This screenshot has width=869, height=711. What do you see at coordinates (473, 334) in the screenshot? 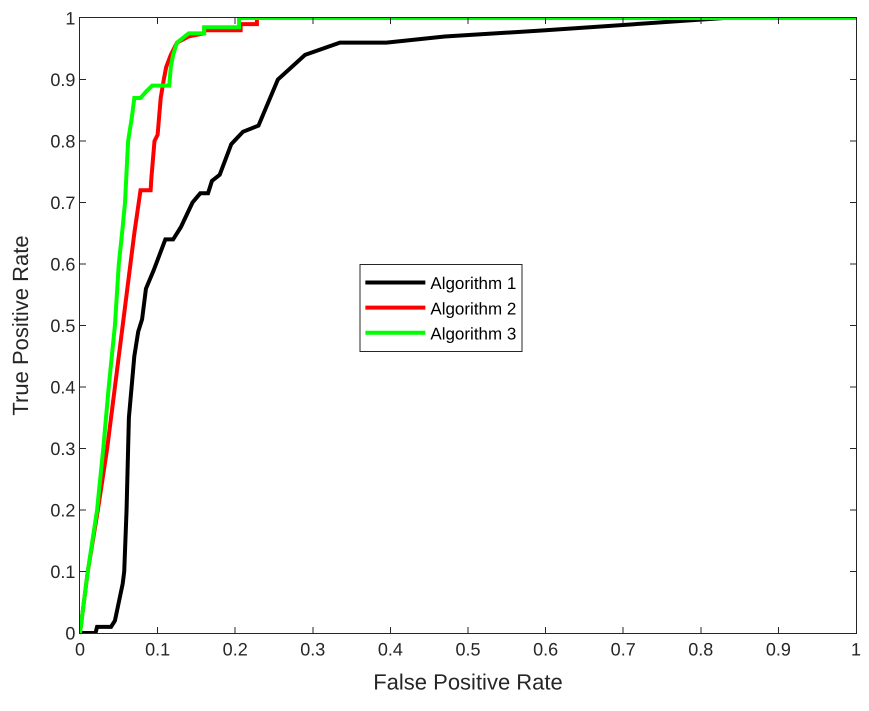
I see `legend-label: Algorithm 3` at bounding box center [473, 334].